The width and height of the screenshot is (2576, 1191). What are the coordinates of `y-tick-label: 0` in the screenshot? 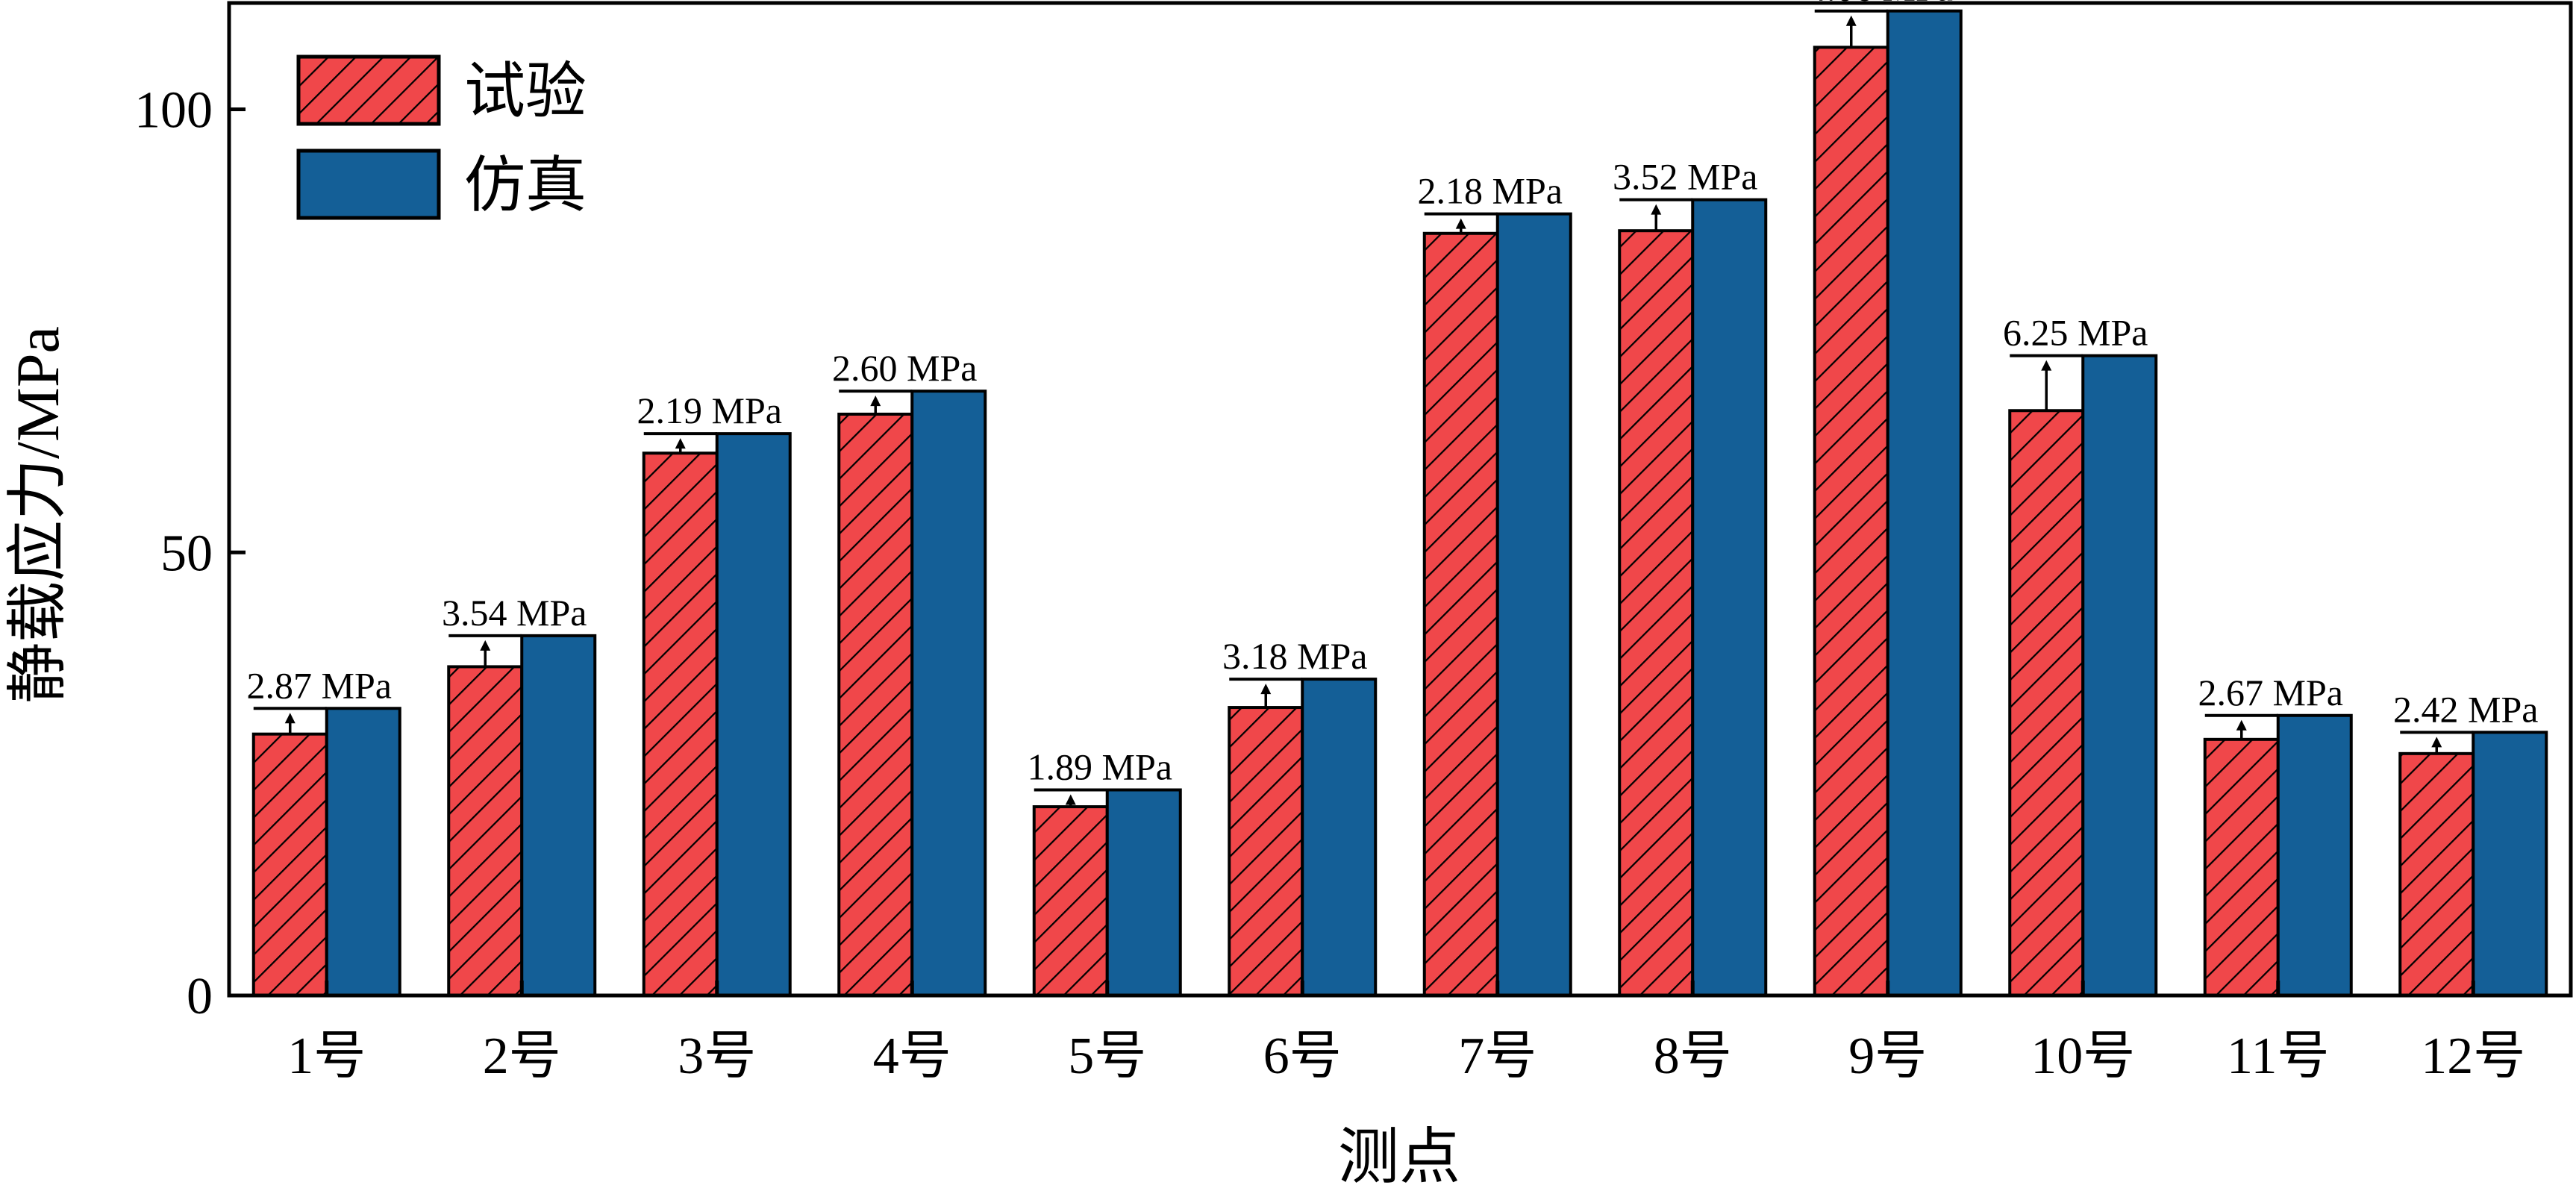 It's located at (200, 996).